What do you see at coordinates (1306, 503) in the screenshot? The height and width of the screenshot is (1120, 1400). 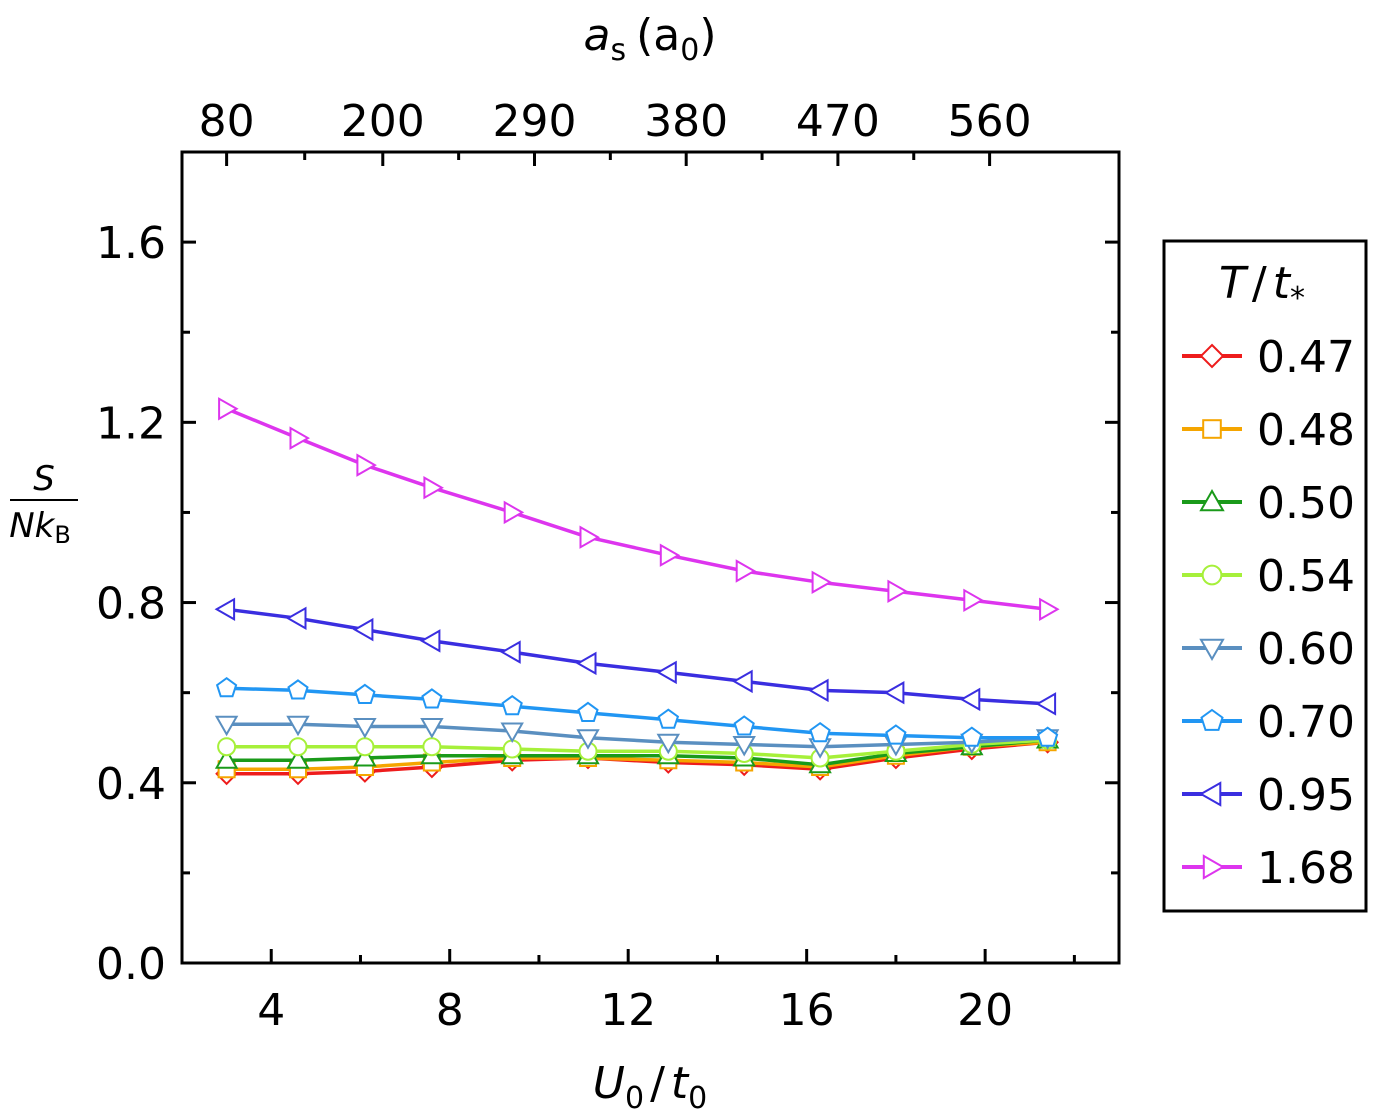 I see `legend-label: 0.50` at bounding box center [1306, 503].